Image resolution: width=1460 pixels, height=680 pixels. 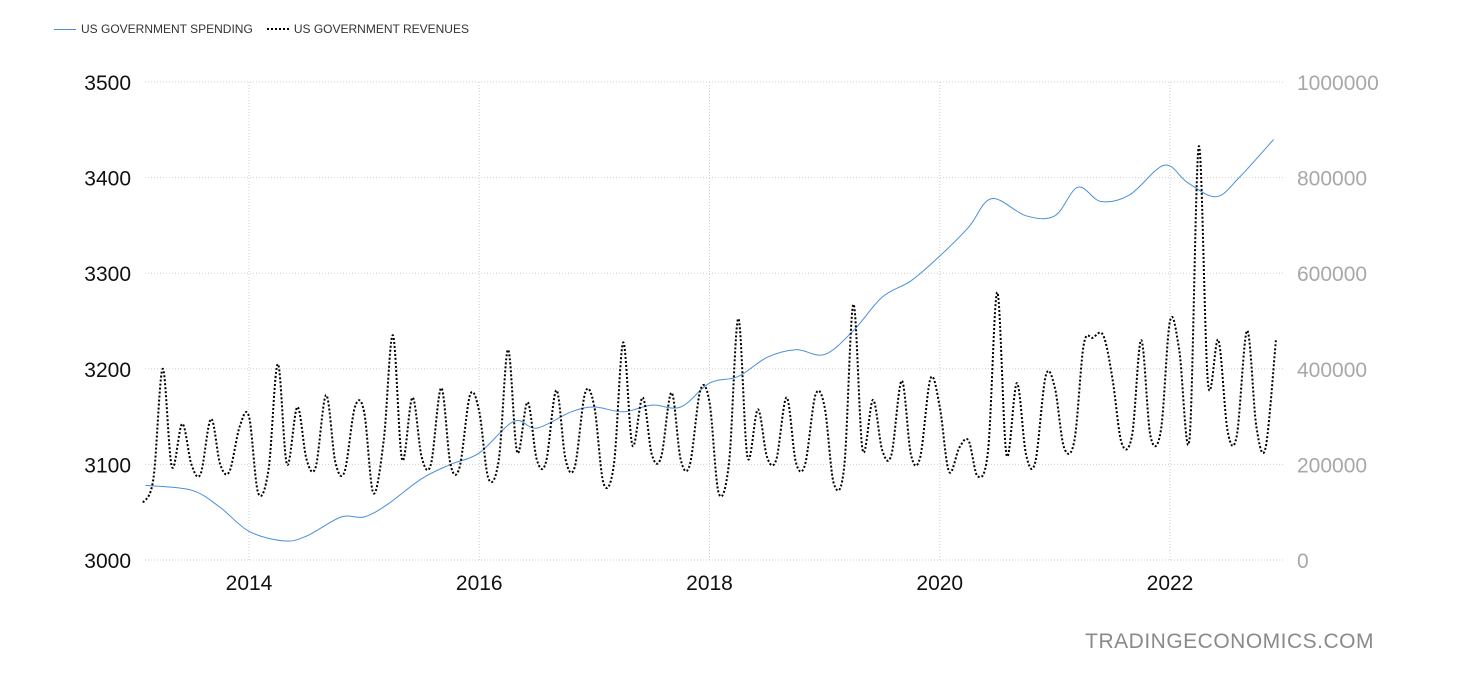 What do you see at coordinates (1170, 583) in the screenshot?
I see `x-tick-label: 2022` at bounding box center [1170, 583].